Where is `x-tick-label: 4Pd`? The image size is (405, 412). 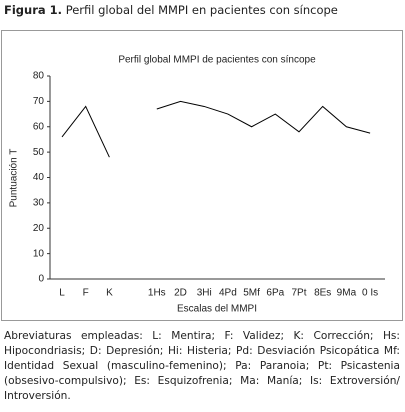 x-tick-label: 4Pd is located at coordinates (228, 293).